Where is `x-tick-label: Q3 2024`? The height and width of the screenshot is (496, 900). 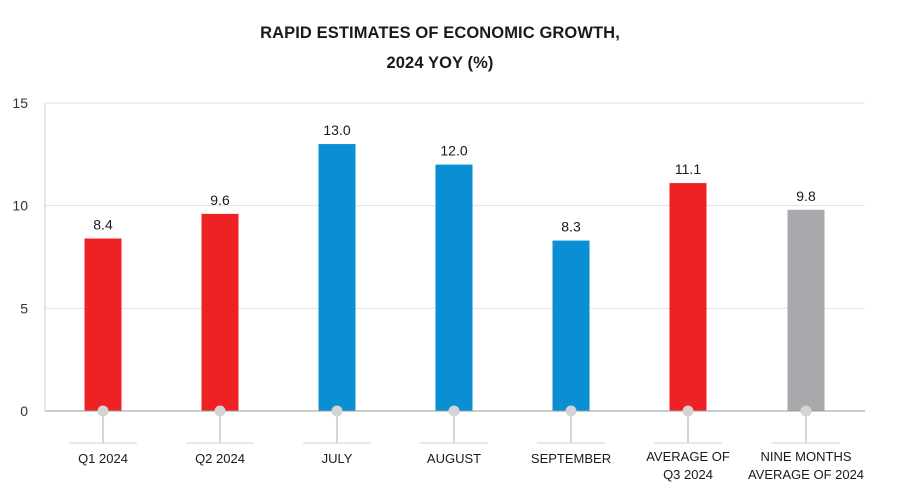
x-tick-label: Q3 2024 is located at coordinates (688, 474).